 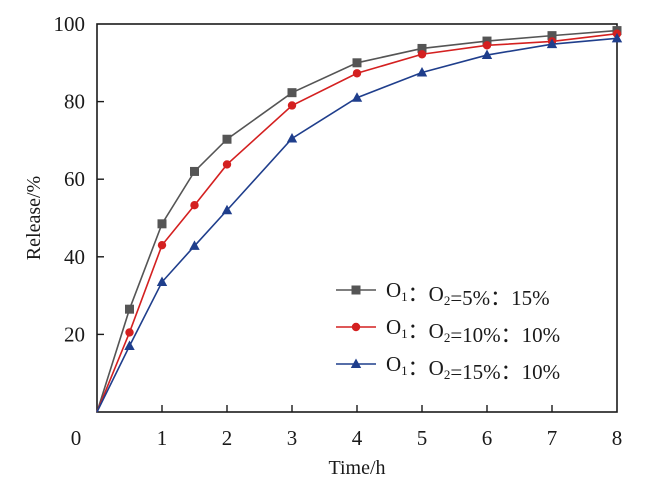 What do you see at coordinates (487, 438) in the screenshot?
I see `x-tick-label: 6` at bounding box center [487, 438].